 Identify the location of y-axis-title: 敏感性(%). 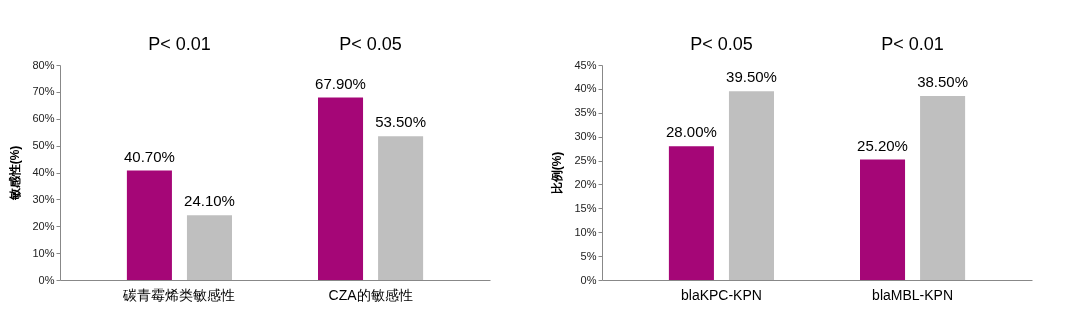
(15, 173).